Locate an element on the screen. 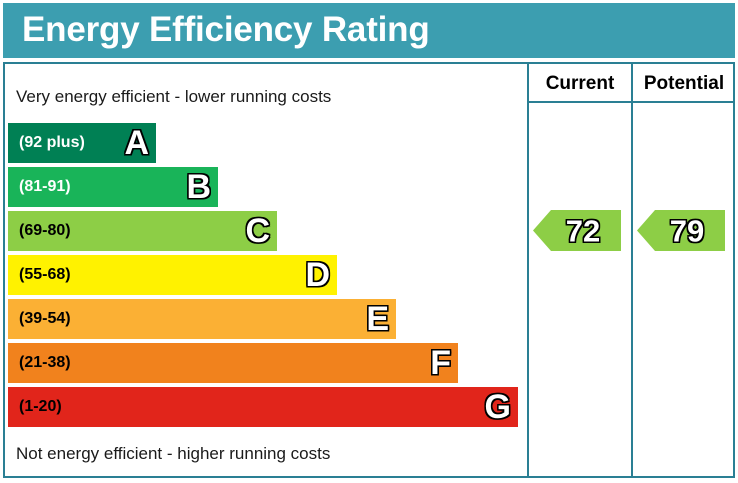 This screenshot has width=738, height=483. rating-band-f: (21-38) F is located at coordinates (233, 363).